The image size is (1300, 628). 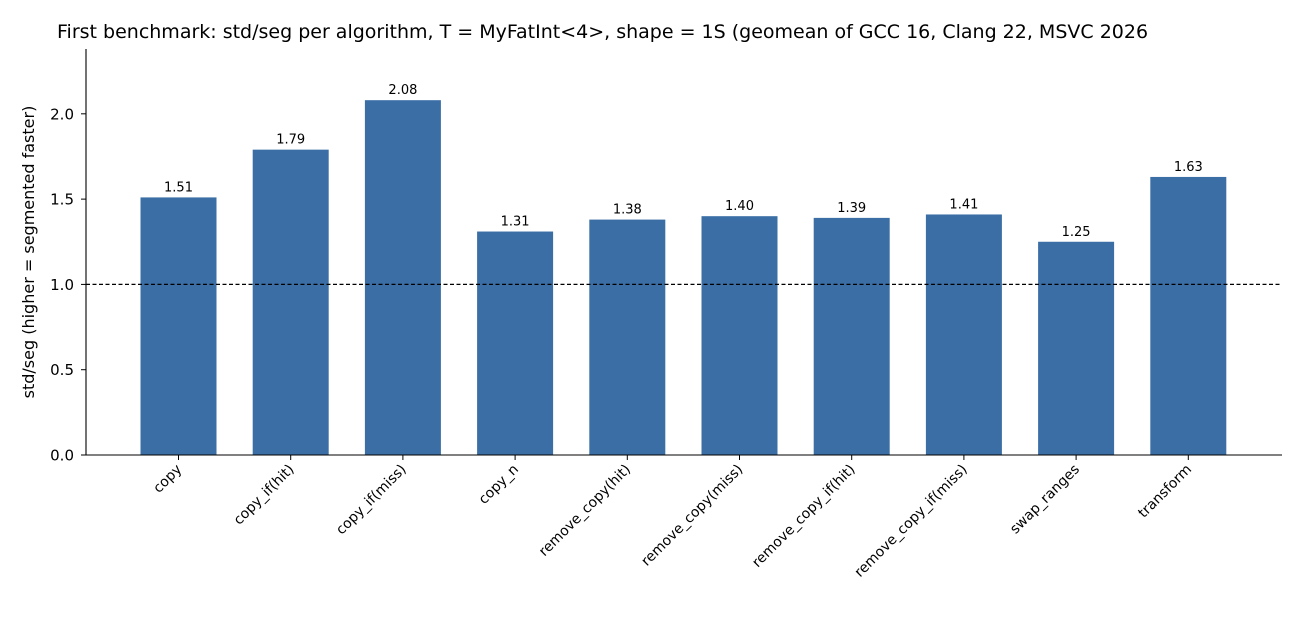 I want to click on x-tick-label: transform, so click(x=1165, y=492).